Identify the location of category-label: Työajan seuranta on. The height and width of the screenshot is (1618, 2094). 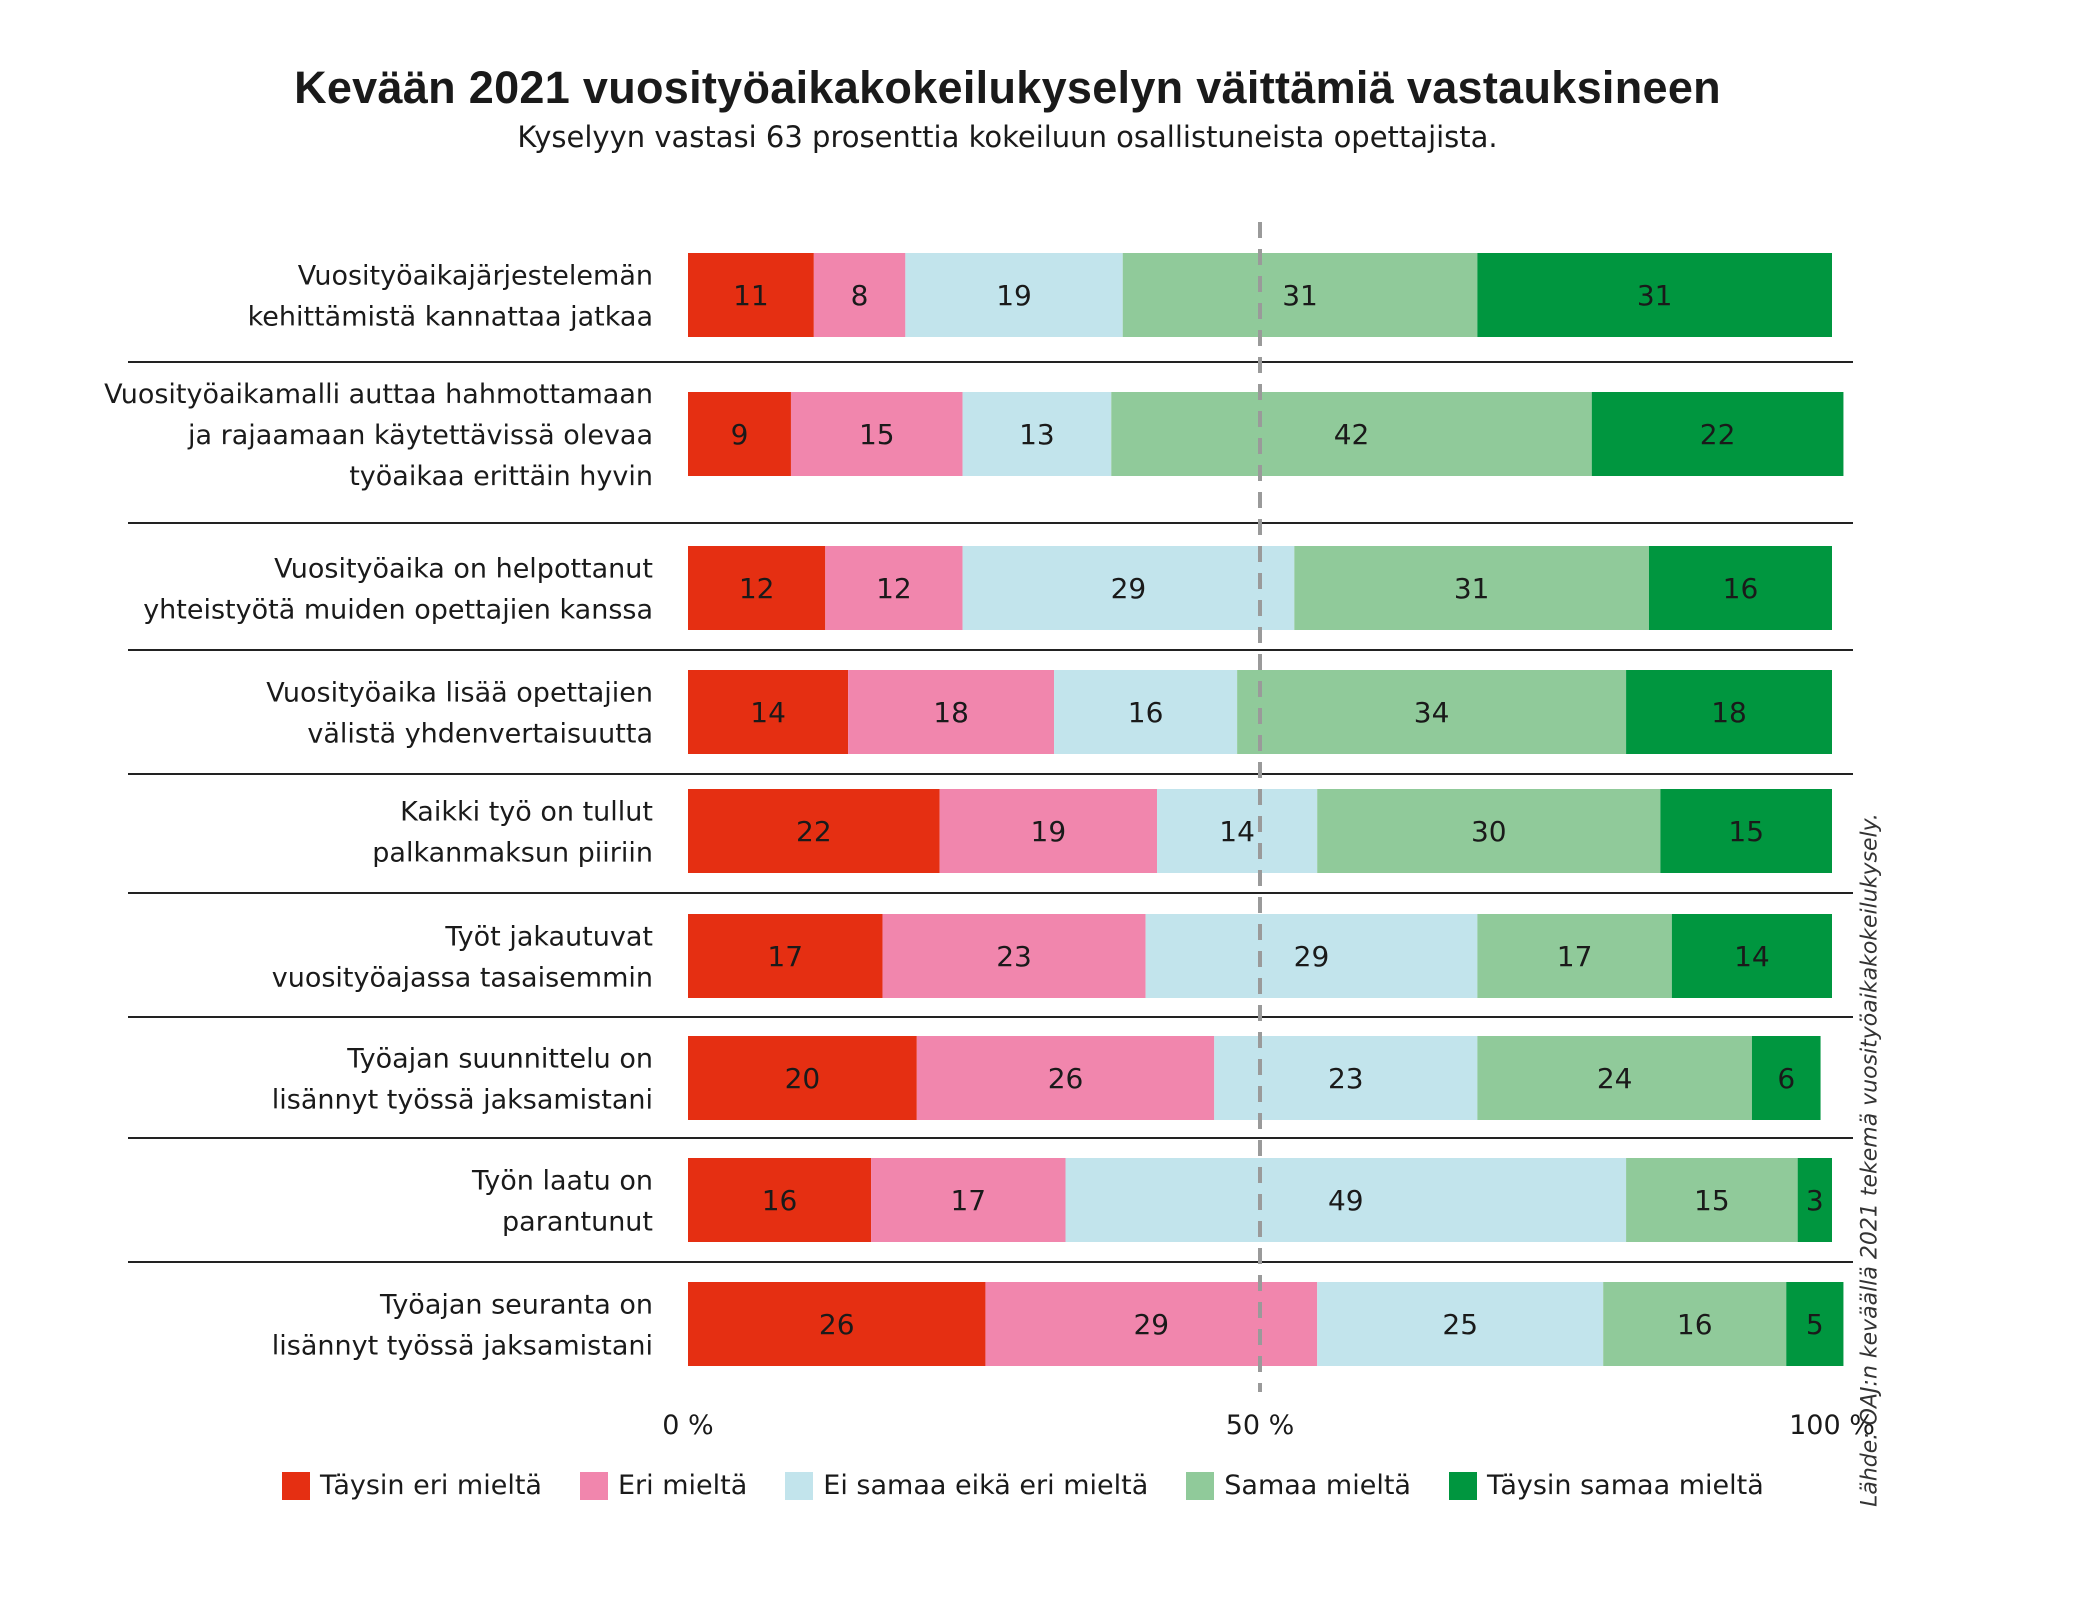
(516, 1305).